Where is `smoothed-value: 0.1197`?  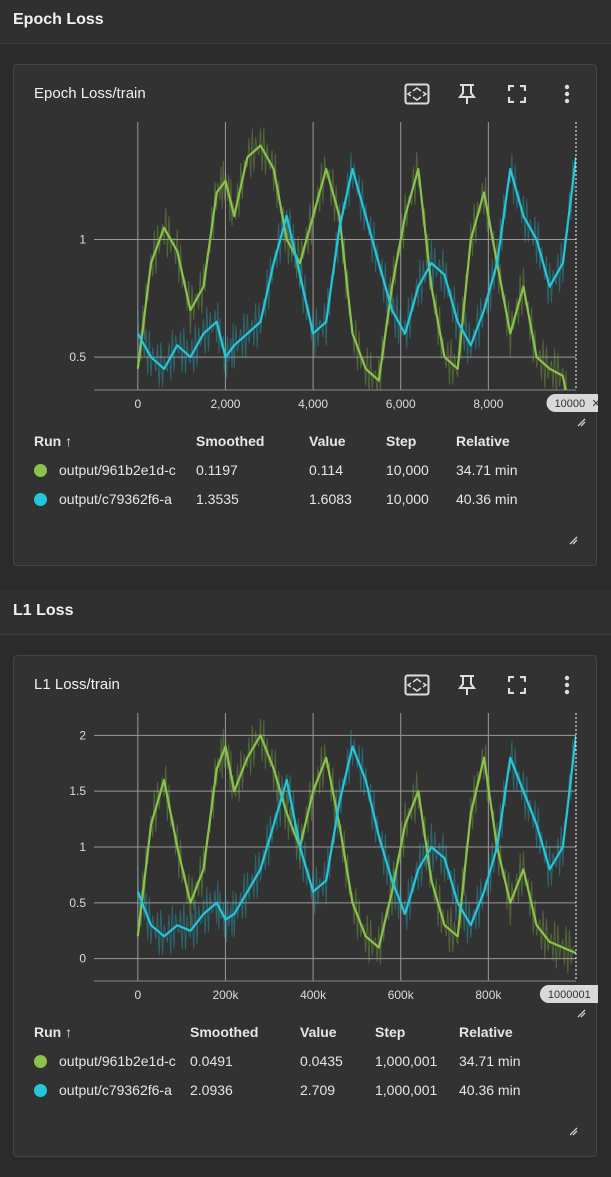
smoothed-value: 0.1197 is located at coordinates (217, 469).